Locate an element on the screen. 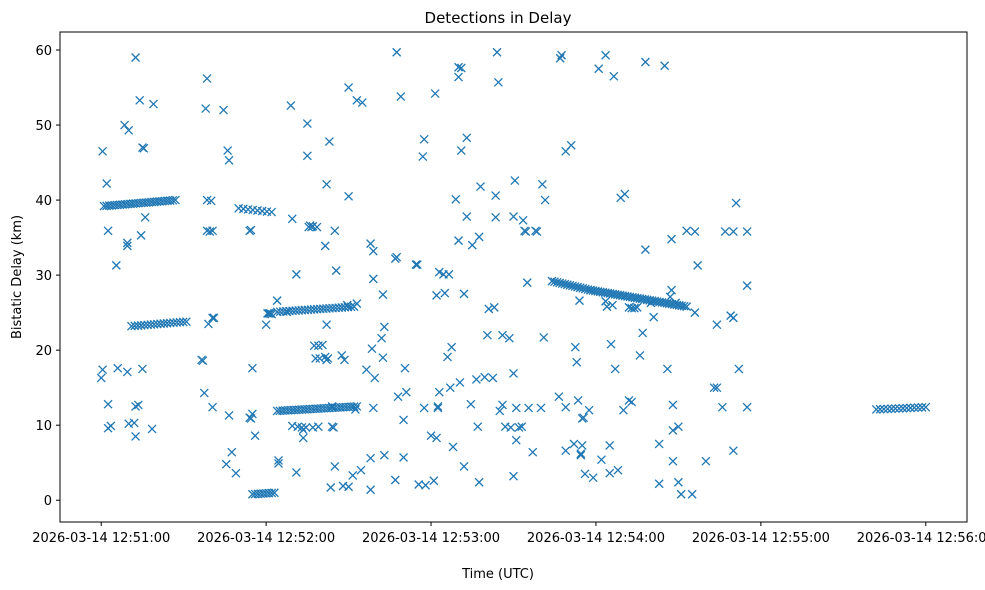  y-tick-label: 20 is located at coordinates (43, 351).